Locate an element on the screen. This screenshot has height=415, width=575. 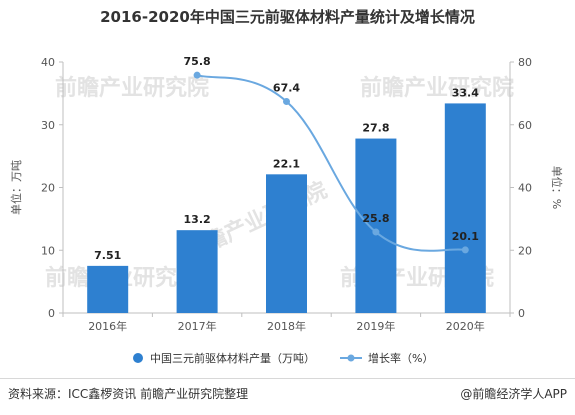
growth-value-label: 25.8 is located at coordinates (375, 218).